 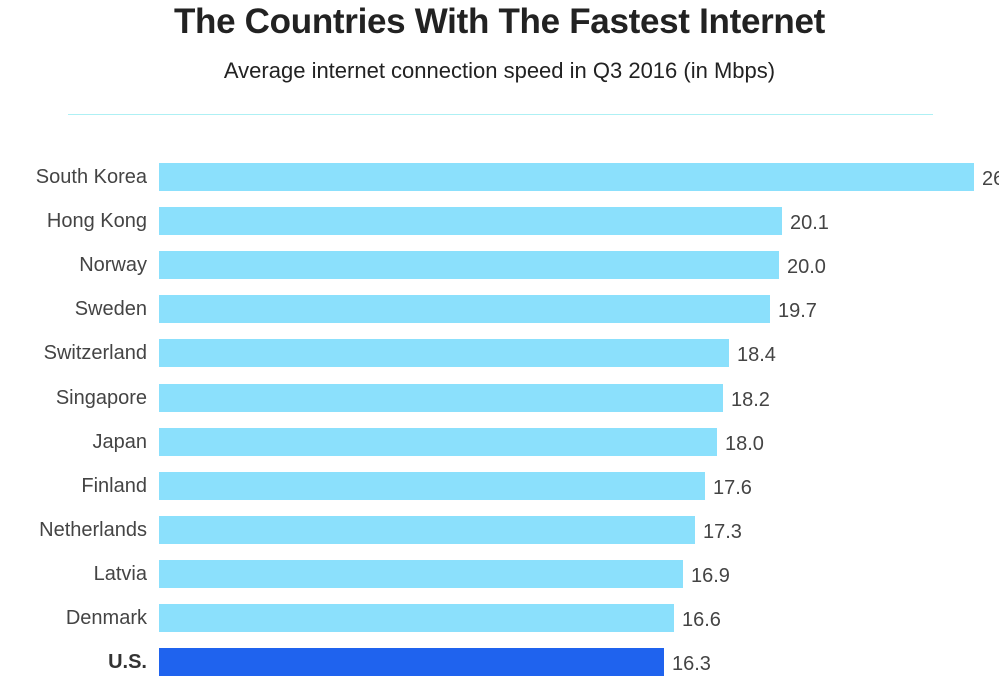 What do you see at coordinates (91, 177) in the screenshot?
I see `category-label: South Korea` at bounding box center [91, 177].